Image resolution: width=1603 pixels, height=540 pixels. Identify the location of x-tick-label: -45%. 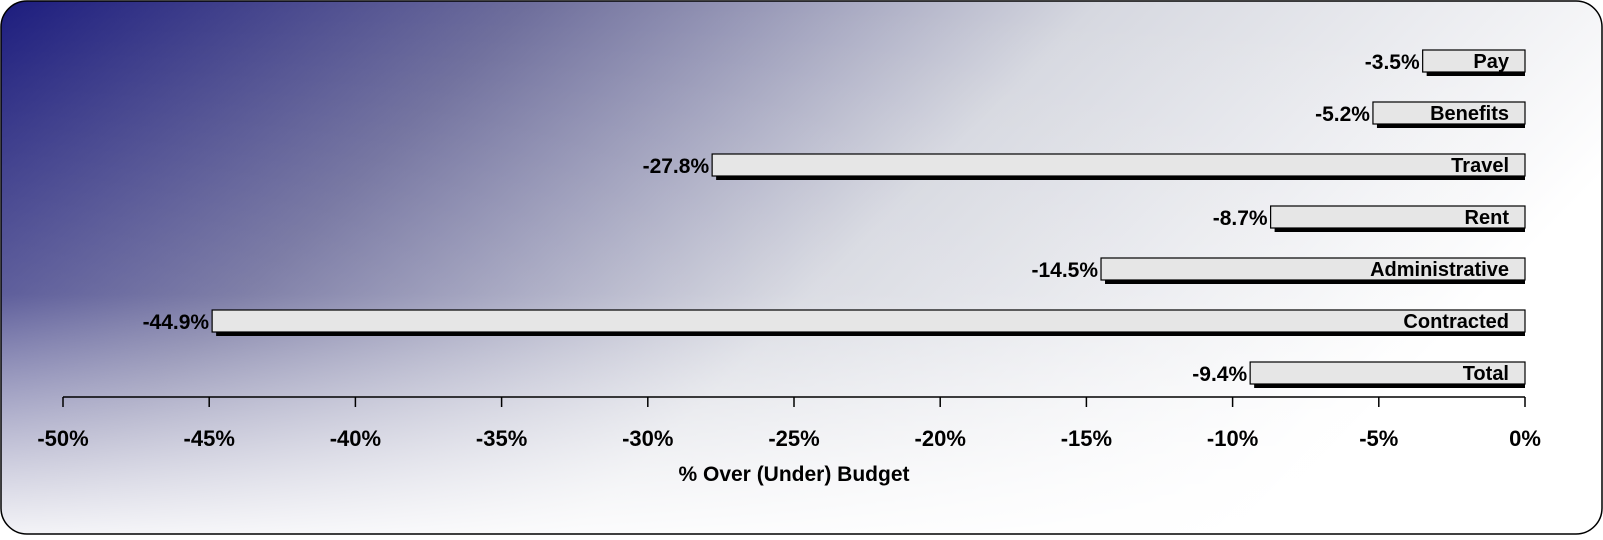
(209, 438).